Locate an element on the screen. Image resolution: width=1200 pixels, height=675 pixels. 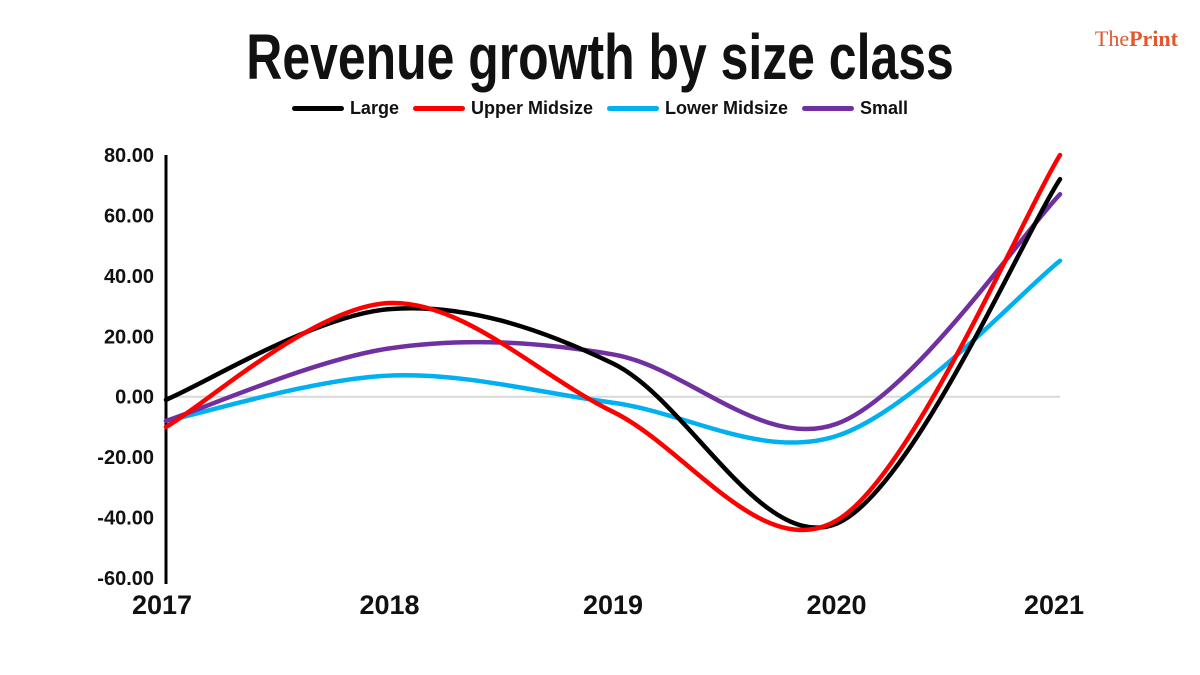
y-tick-label: 20.00 is located at coordinates (129, 337).